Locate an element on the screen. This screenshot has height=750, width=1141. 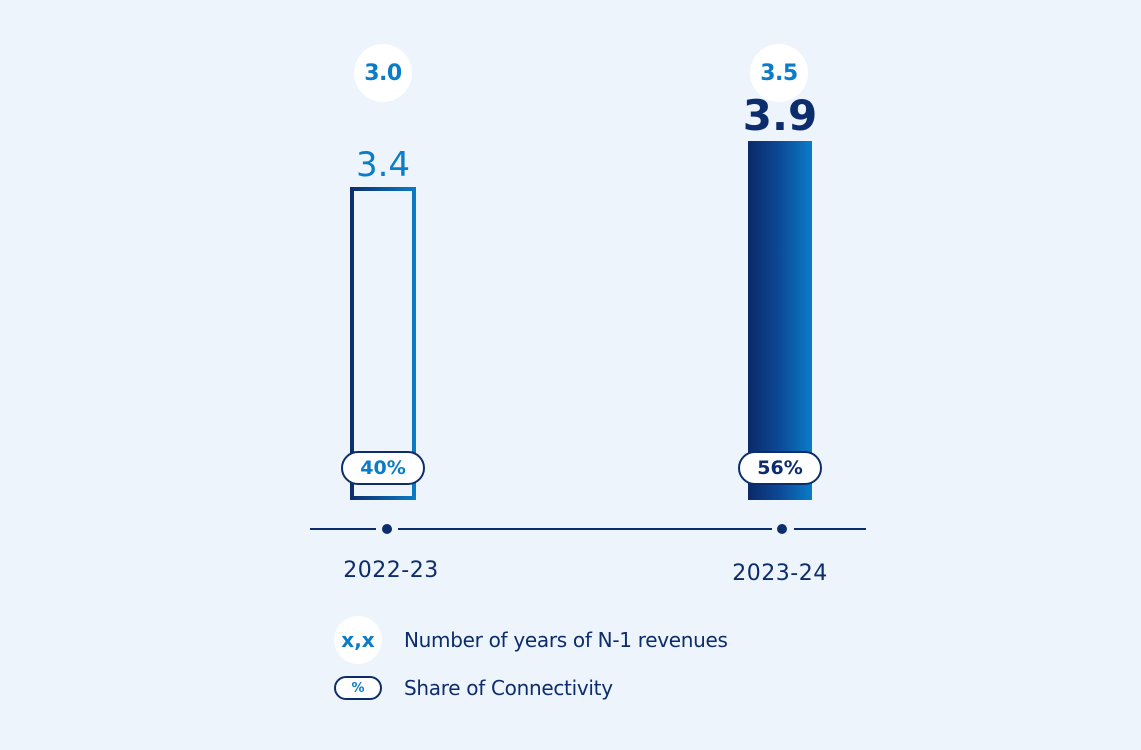
legend-symbol-pill: % is located at coordinates (358, 688).